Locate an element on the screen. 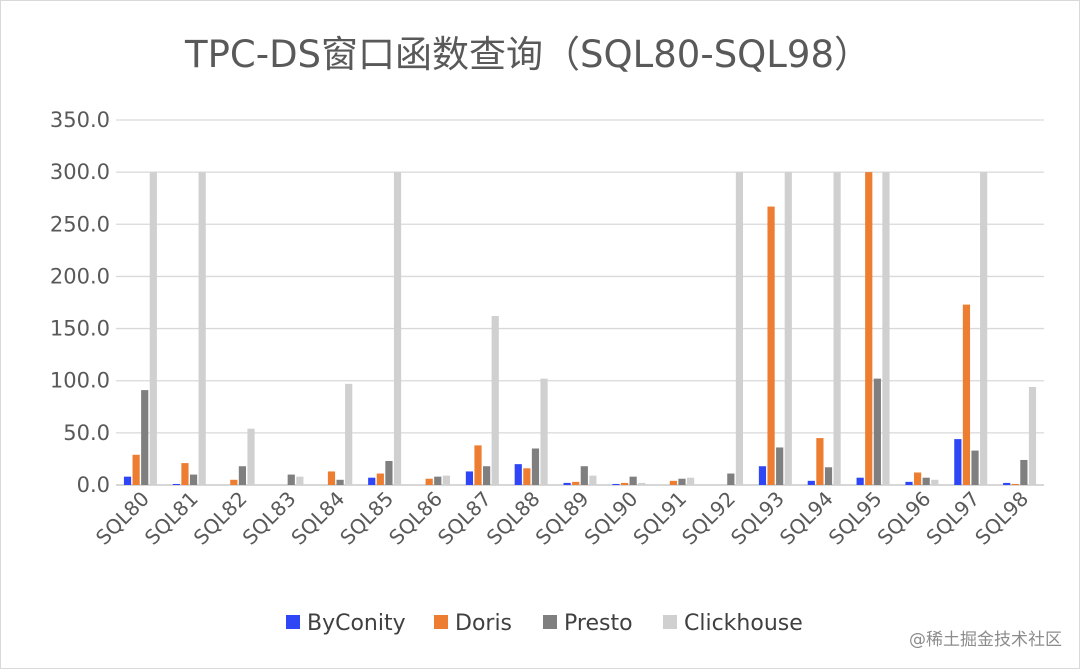  legend-swatch-clickhouse is located at coordinates (670, 622).